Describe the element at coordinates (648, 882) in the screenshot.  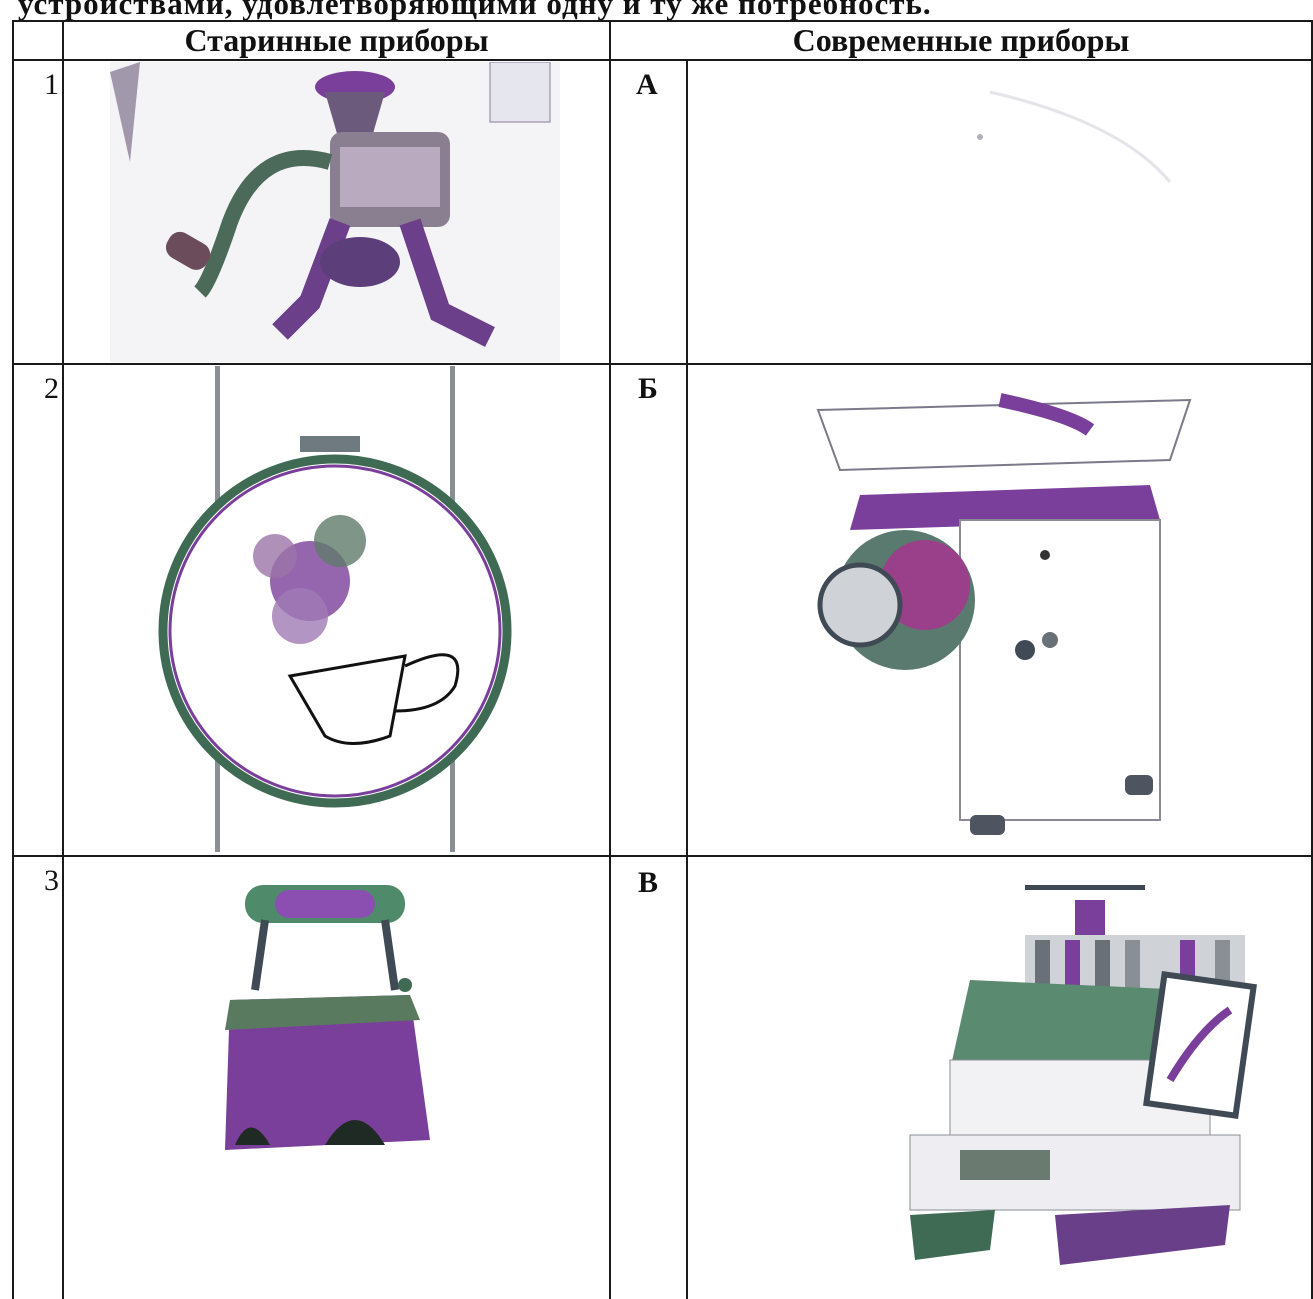
I see `row-letter-v: В` at that location.